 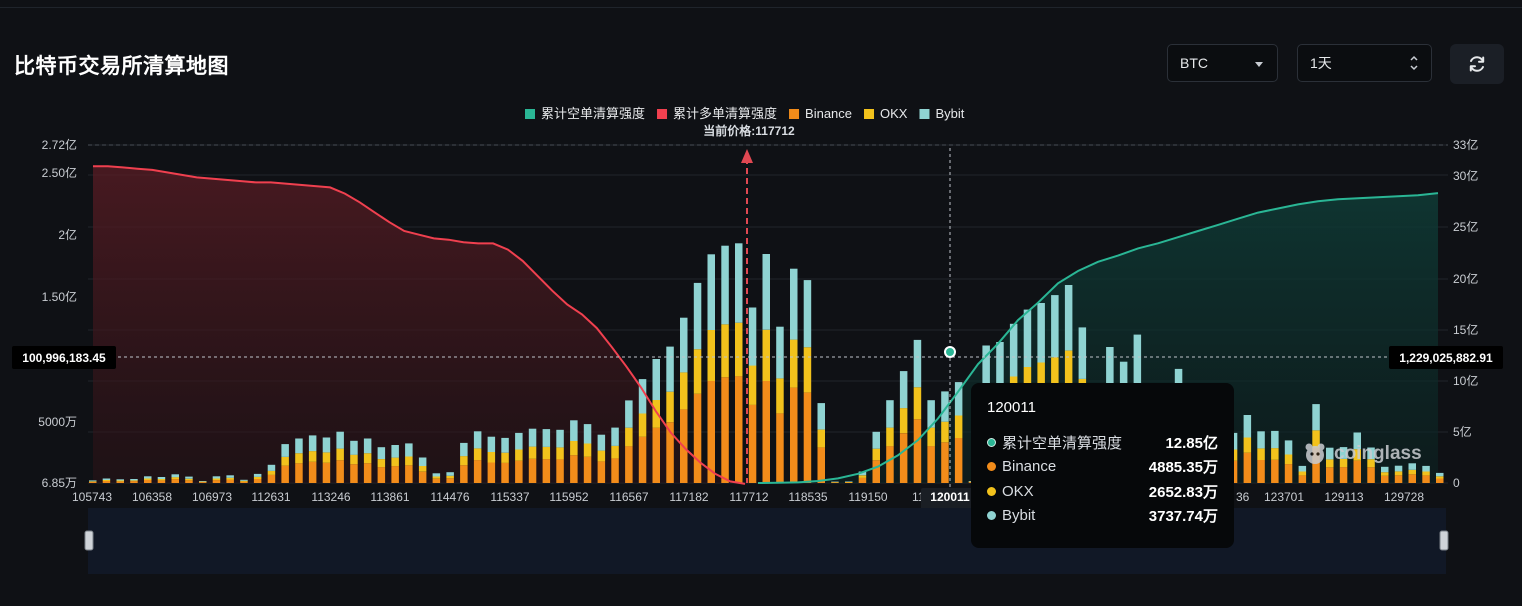 I want to click on crosshair-right-tag, so click(x=1446, y=357).